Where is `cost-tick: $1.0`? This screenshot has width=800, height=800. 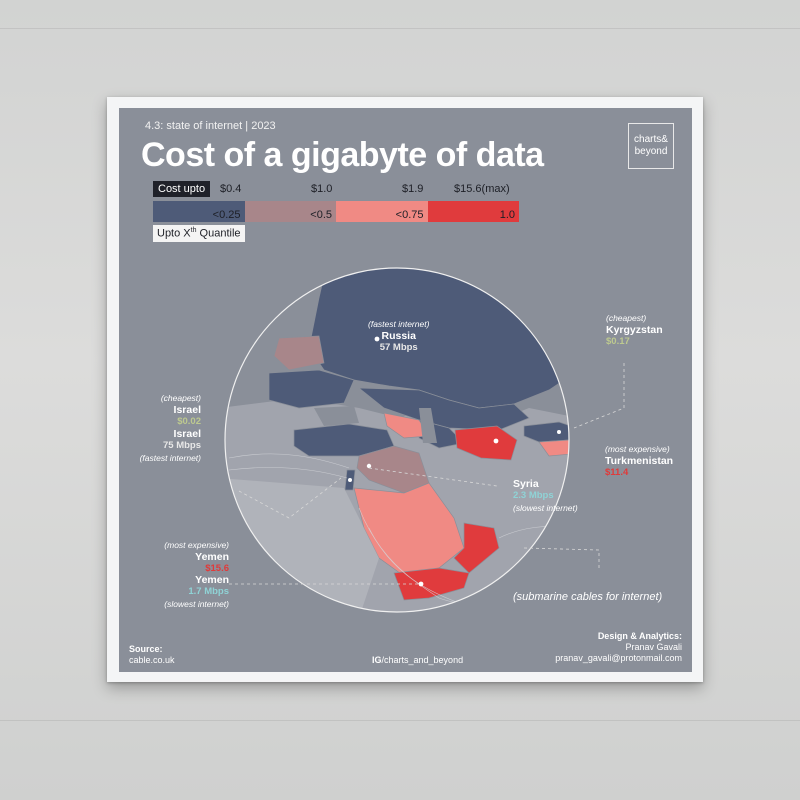 cost-tick: $1.0 is located at coordinates (322, 189).